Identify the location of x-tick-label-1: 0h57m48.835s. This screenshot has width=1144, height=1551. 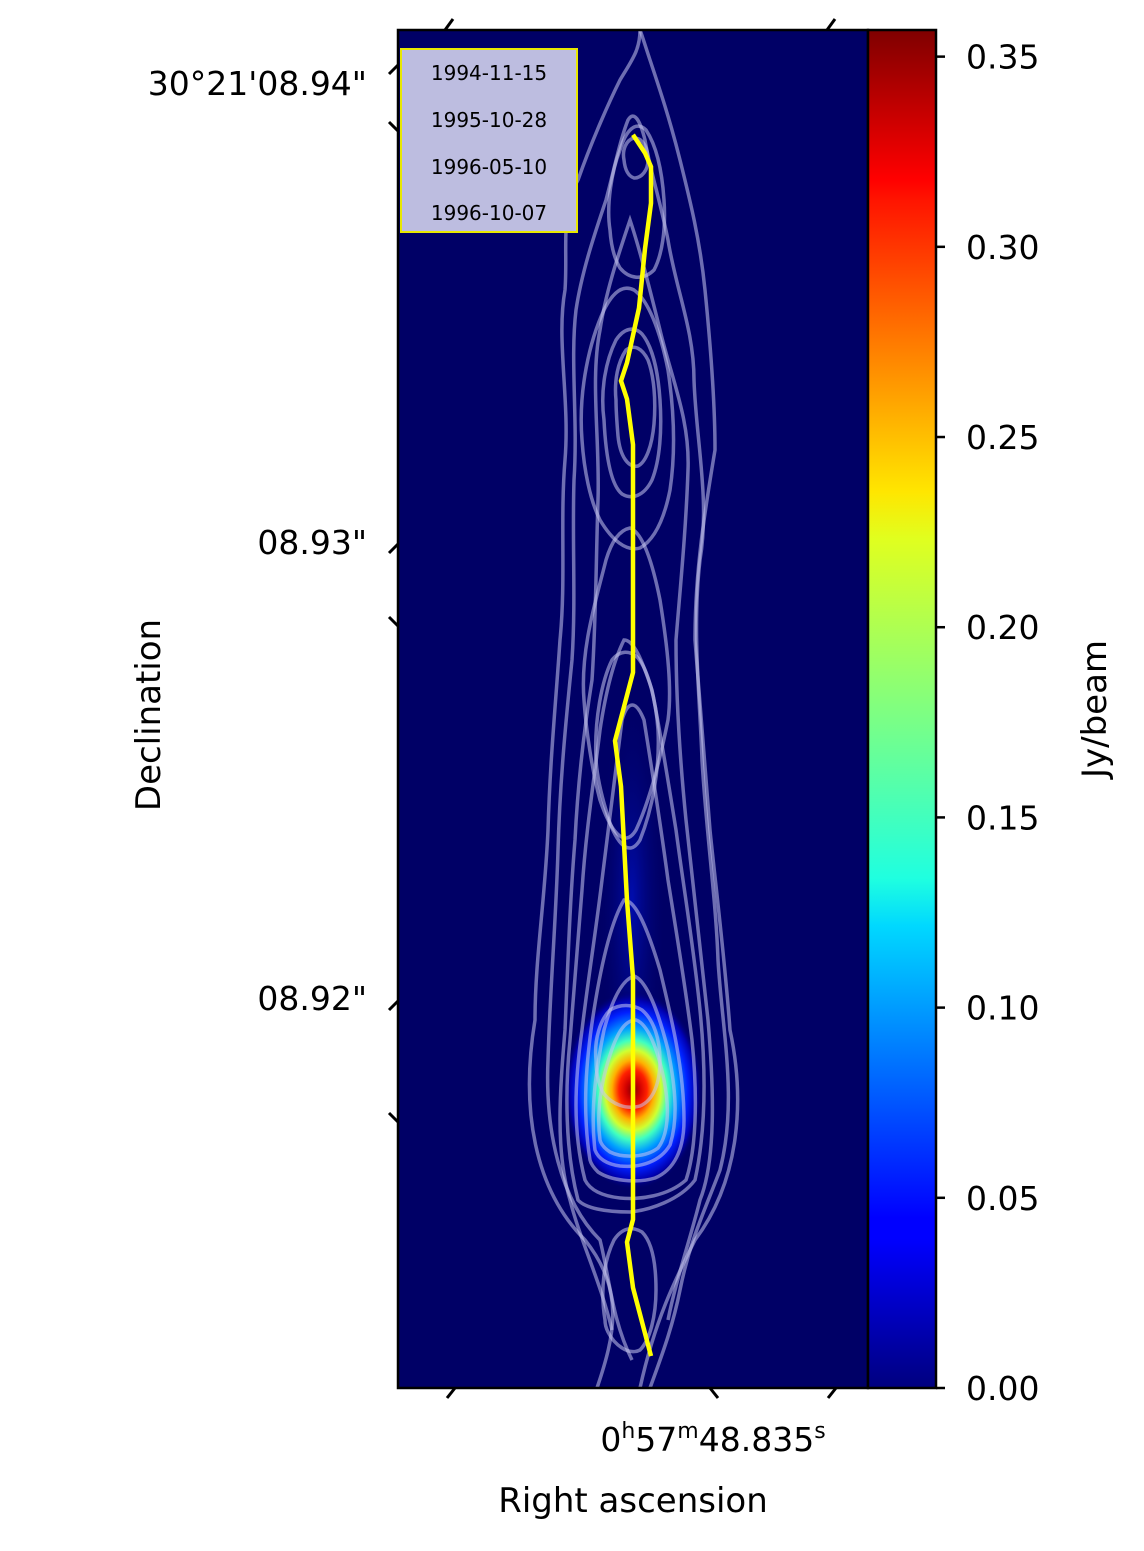
(712, 1439).